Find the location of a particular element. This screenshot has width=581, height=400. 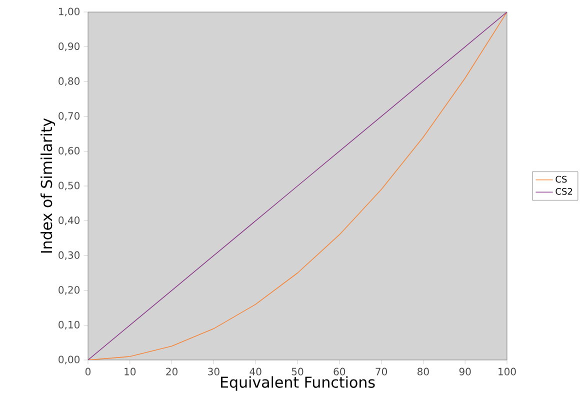

y-tick-label: 0,10 is located at coordinates (69, 325).